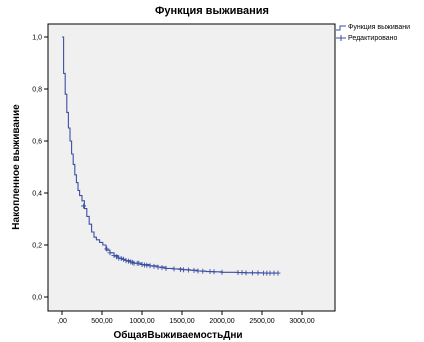 This screenshot has height=342, width=424. I want to click on y-tick-label: 0,4, so click(37, 194).